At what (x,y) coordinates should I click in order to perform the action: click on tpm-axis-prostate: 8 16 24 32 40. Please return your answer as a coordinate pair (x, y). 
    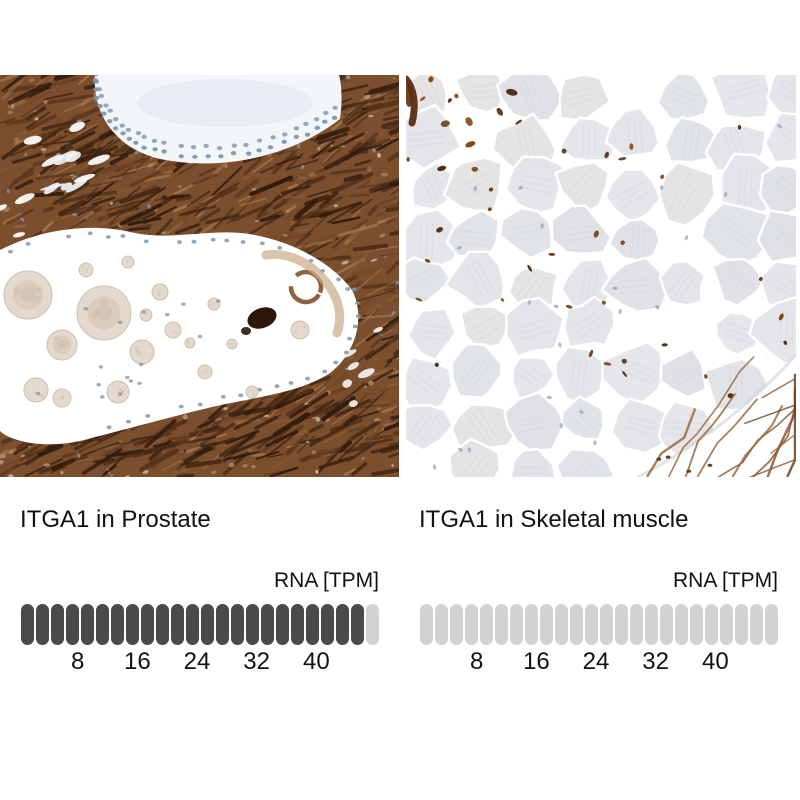
    Looking at the image, I should click on (200, 662).